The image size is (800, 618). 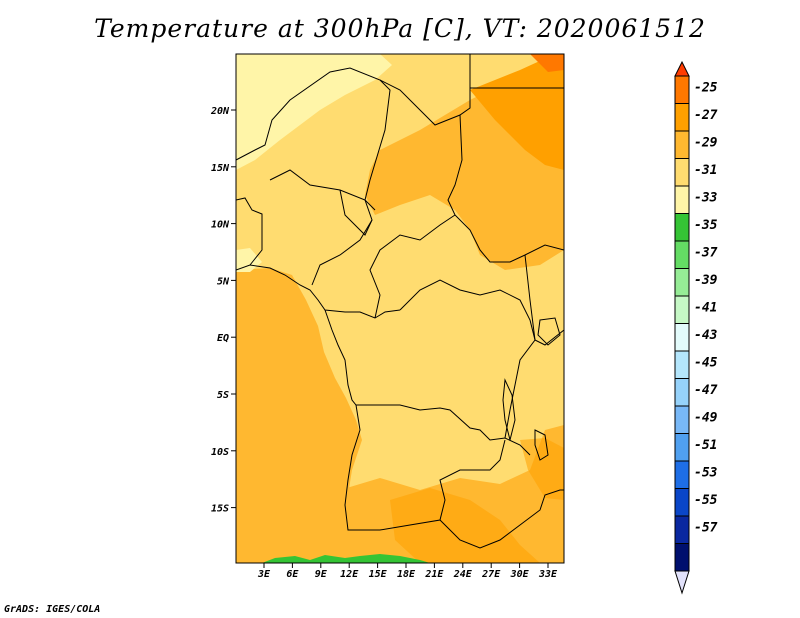 I want to click on colorbar-label: -41, so click(x=705, y=308).